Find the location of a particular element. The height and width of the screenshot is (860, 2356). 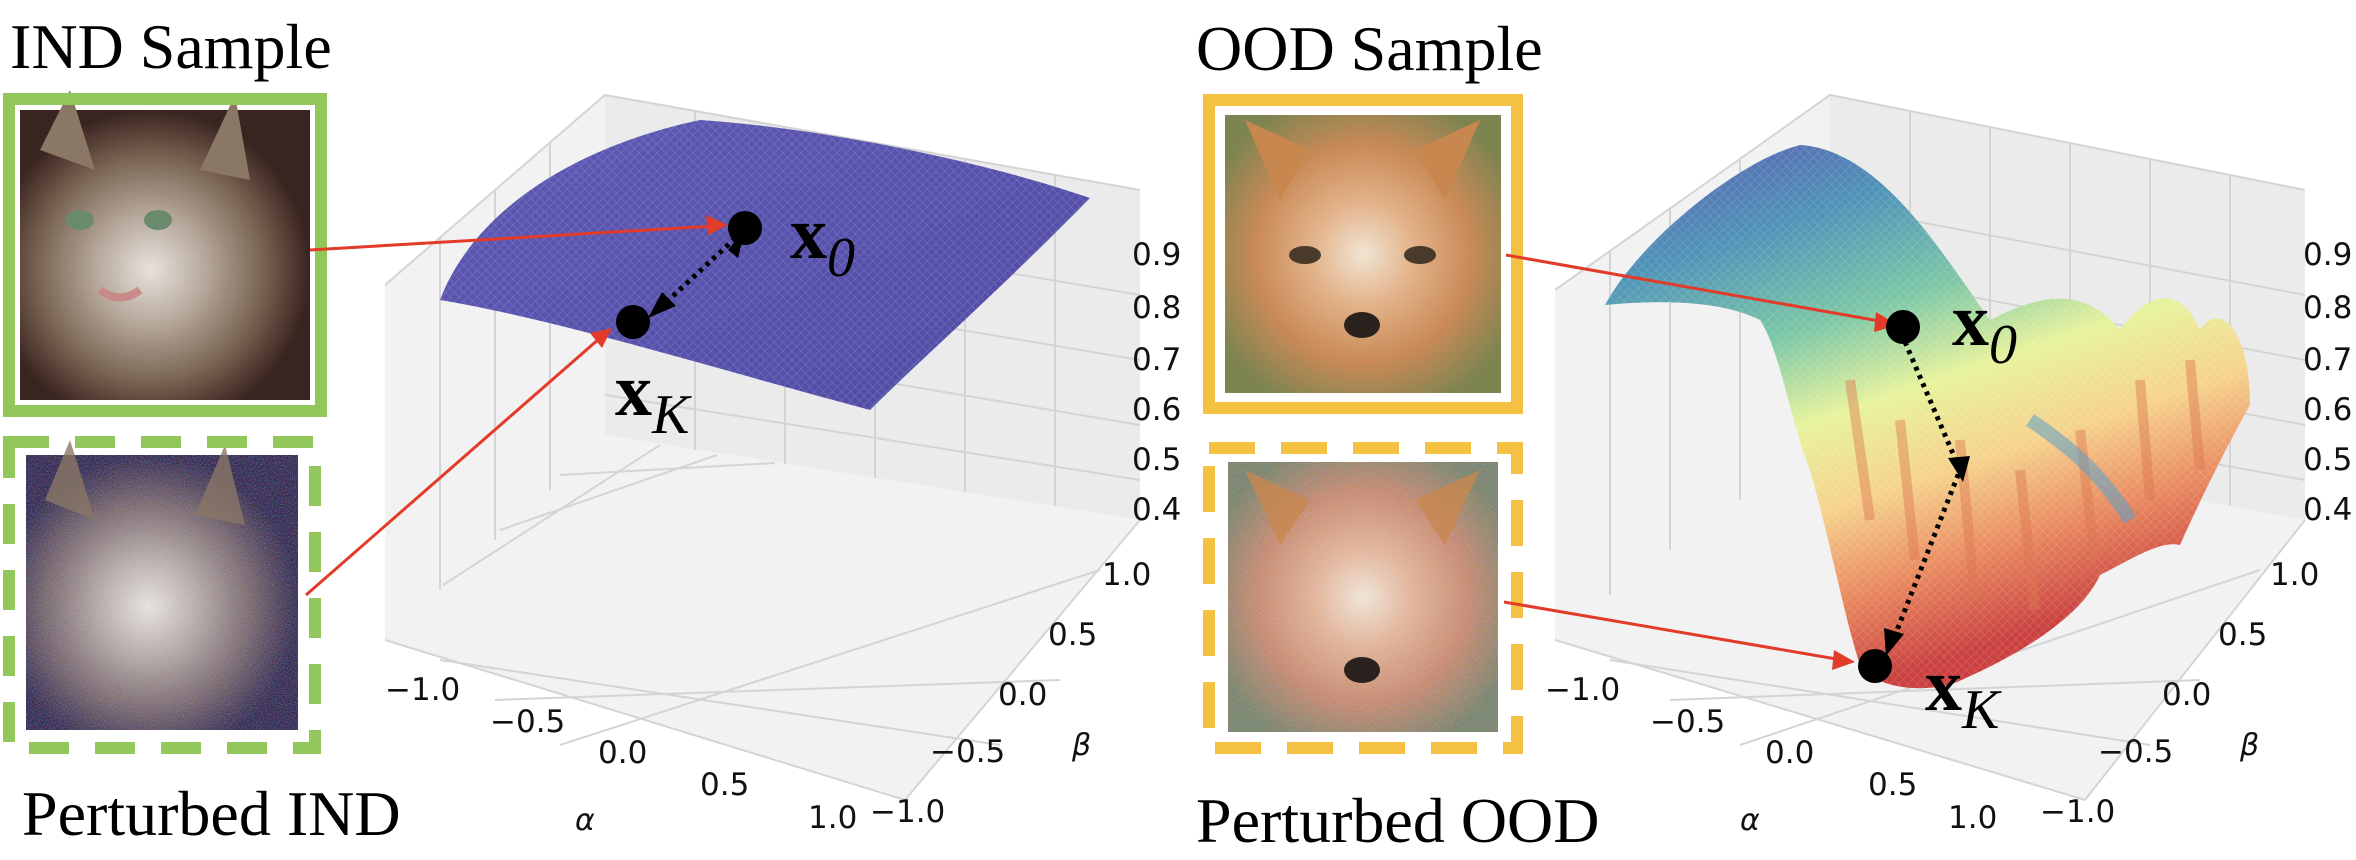

ind-sample-frame is located at coordinates (165, 253).